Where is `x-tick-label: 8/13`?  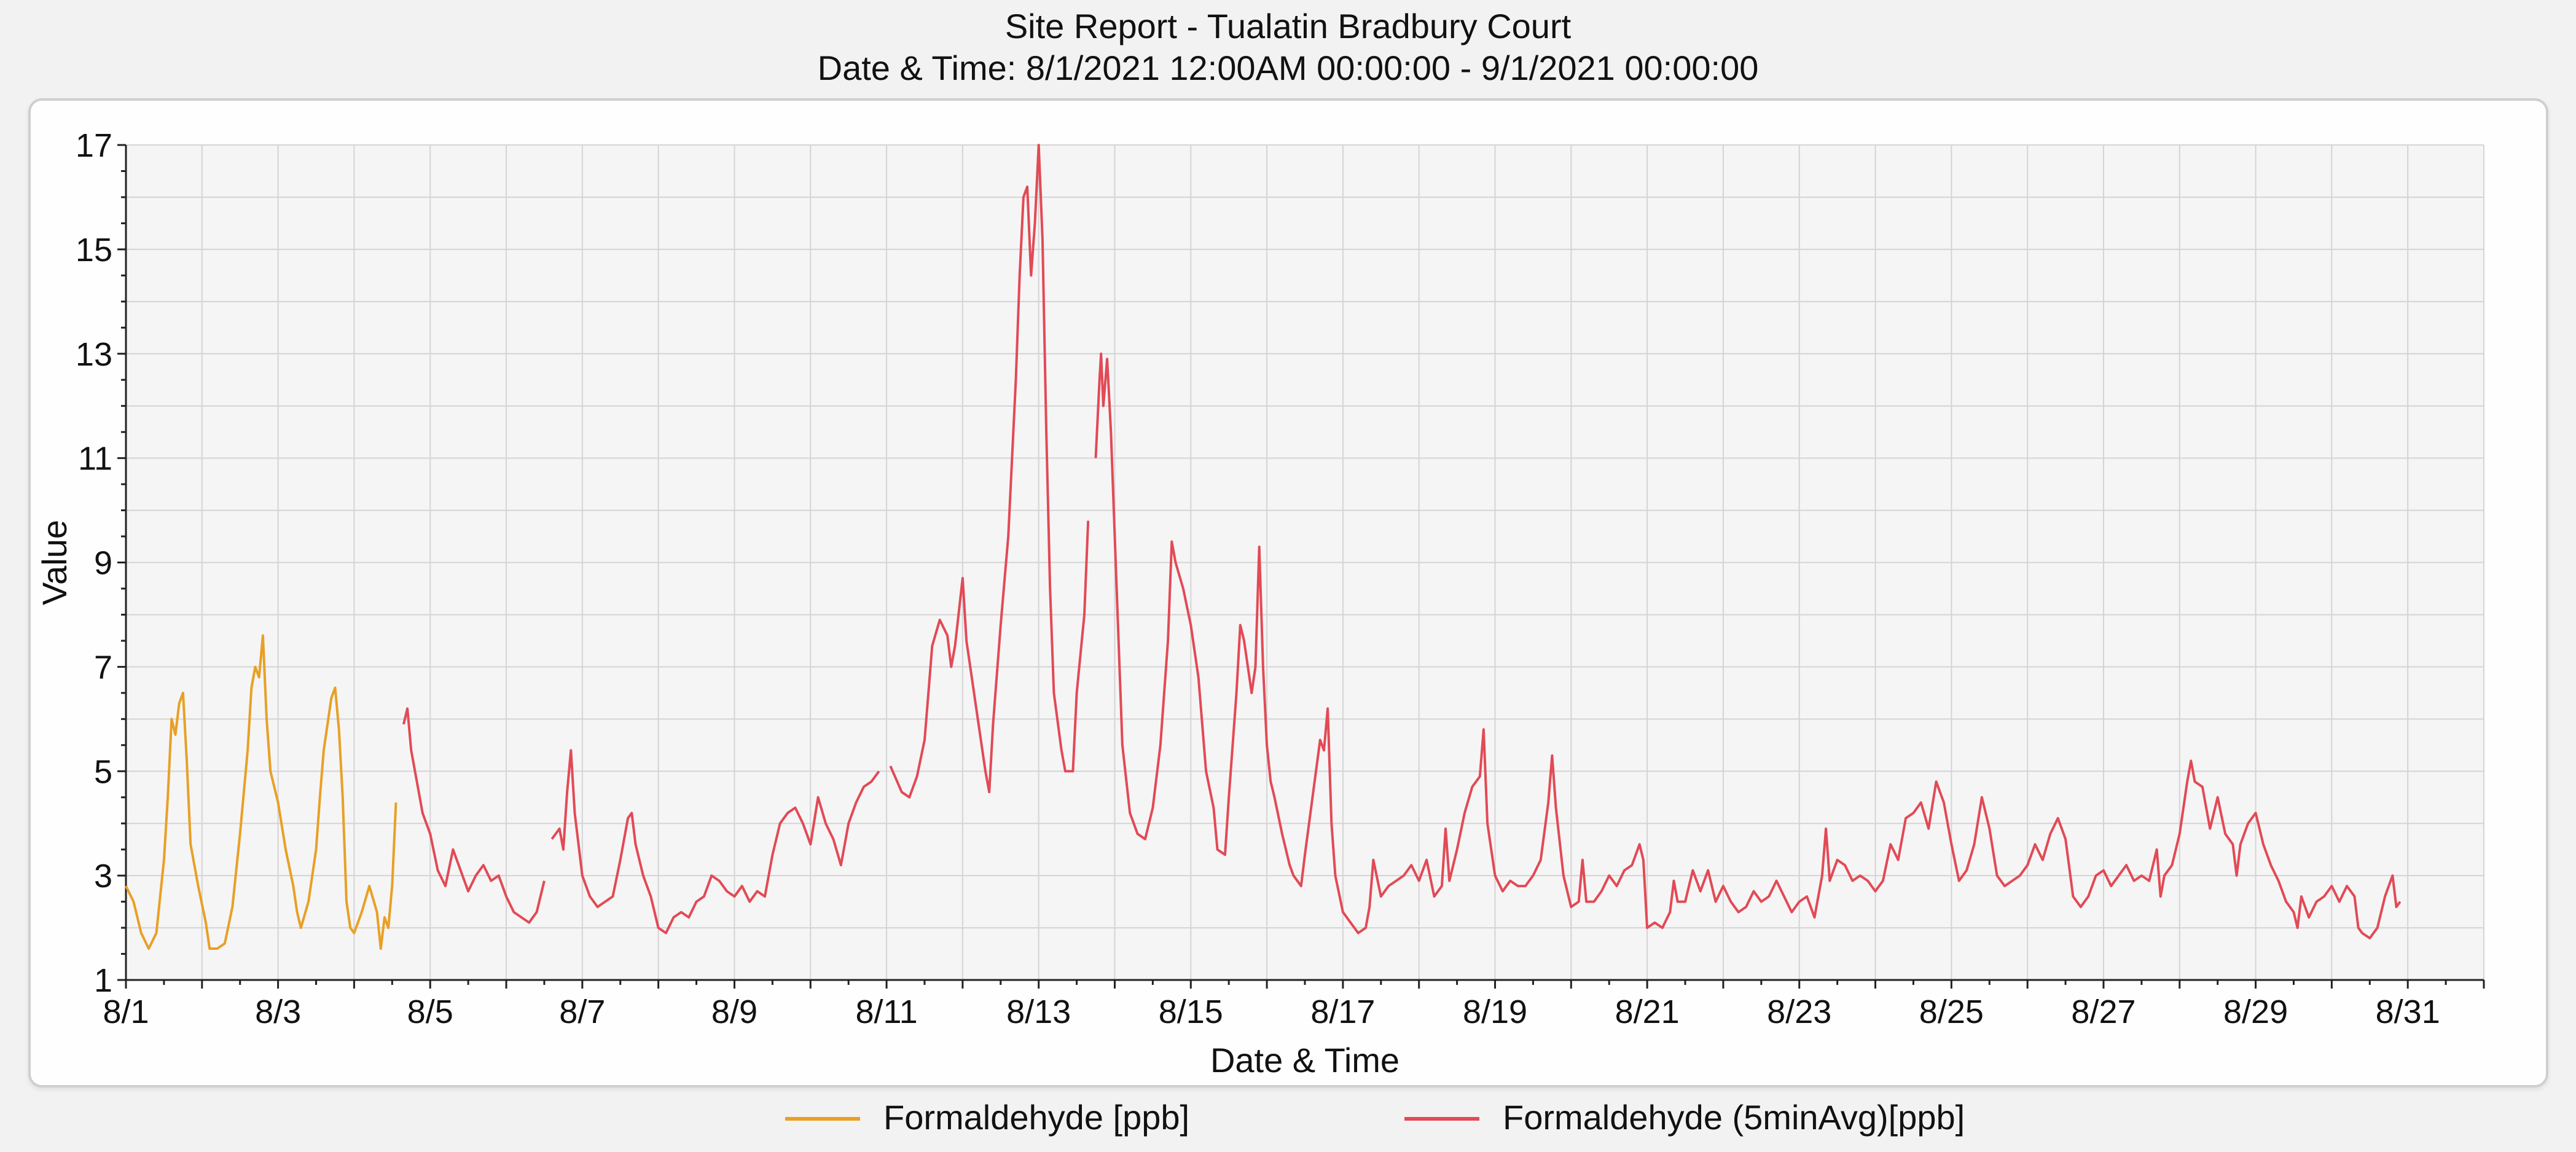 x-tick-label: 8/13 is located at coordinates (1038, 1011).